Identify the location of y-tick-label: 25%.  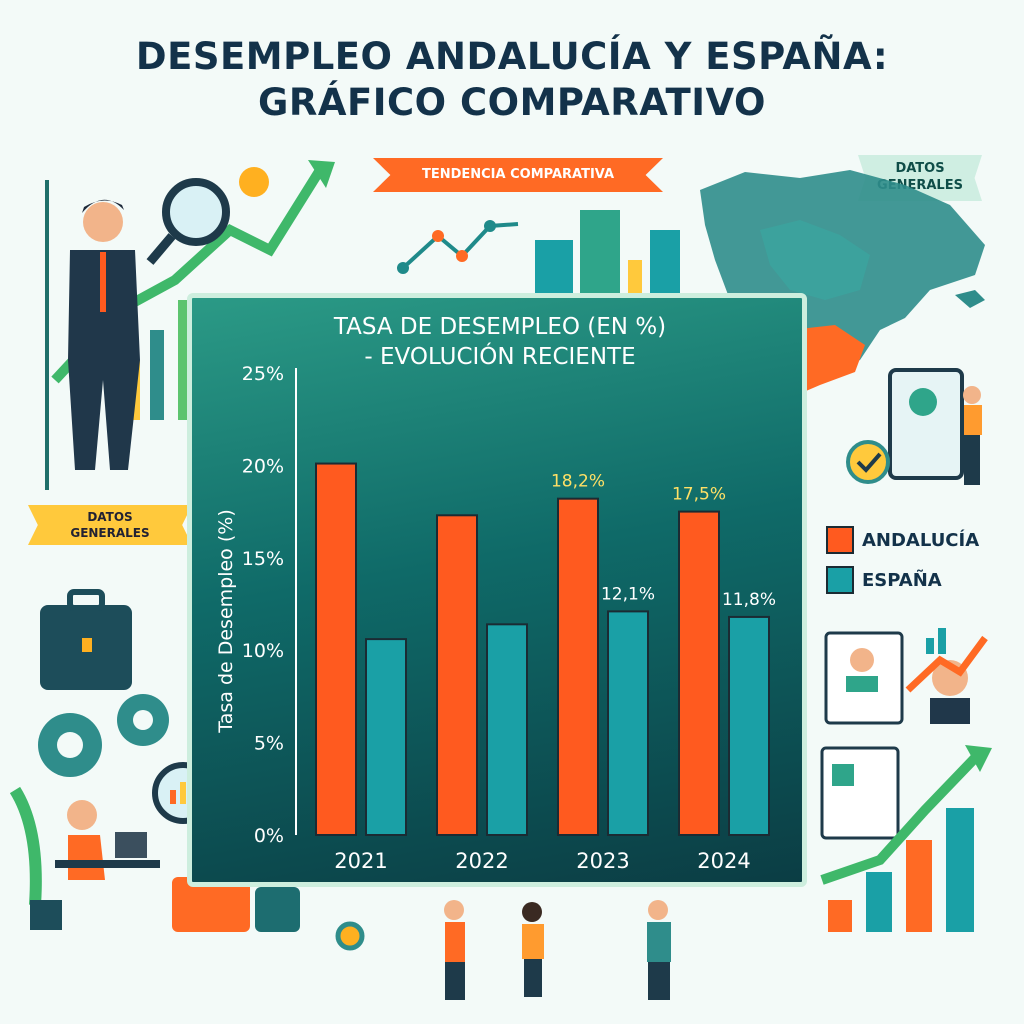
(263, 374).